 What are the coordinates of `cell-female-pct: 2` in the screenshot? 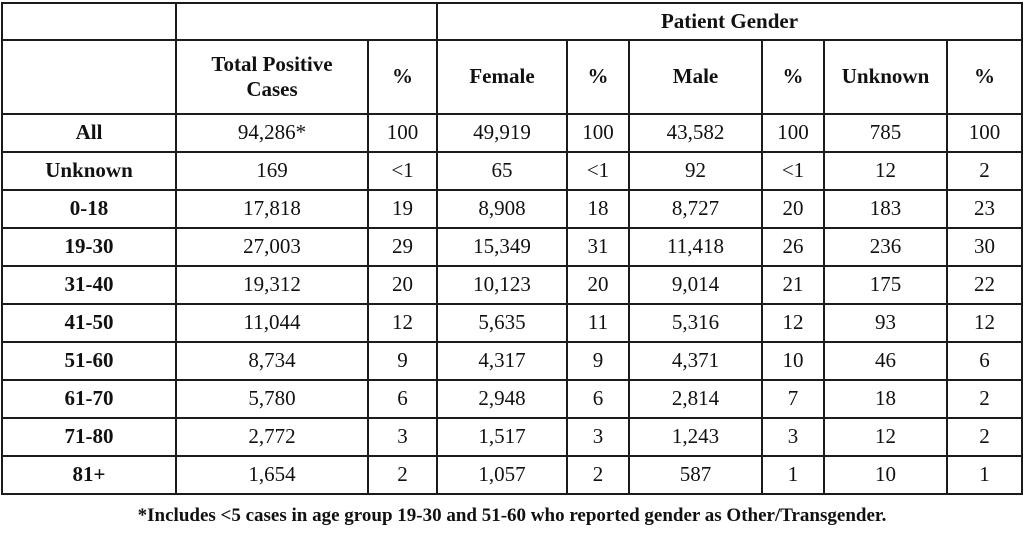 It's located at (598, 475).